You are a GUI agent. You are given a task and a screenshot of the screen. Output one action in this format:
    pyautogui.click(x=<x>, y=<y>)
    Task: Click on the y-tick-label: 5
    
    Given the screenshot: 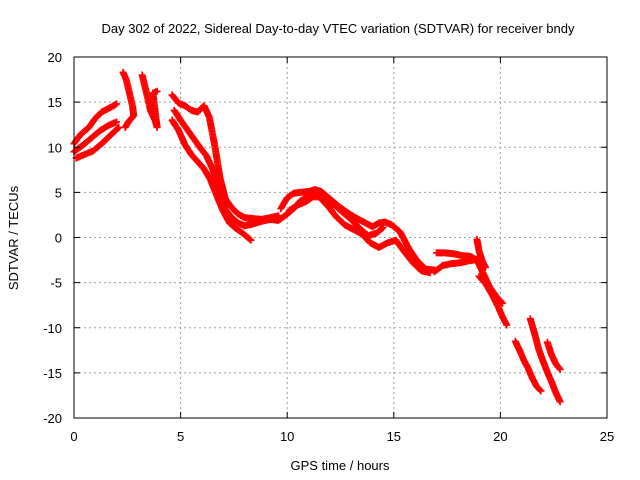 What is the action you would take?
    pyautogui.click(x=58, y=192)
    